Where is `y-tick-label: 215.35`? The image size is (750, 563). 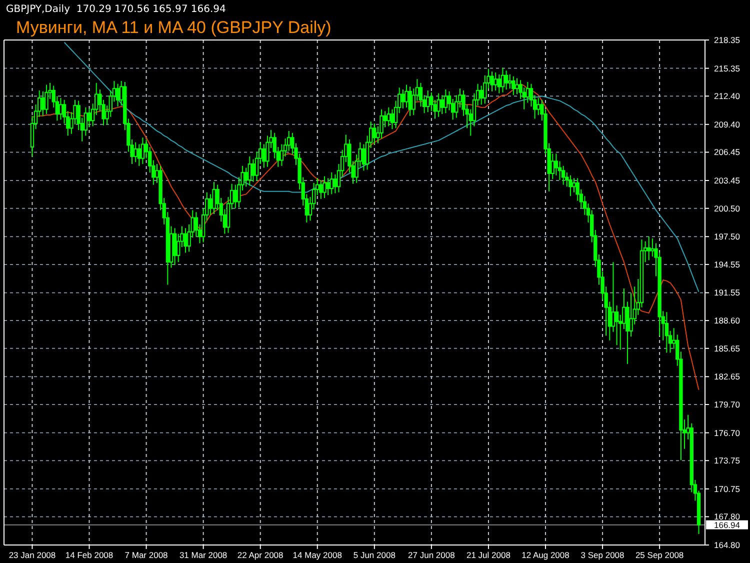 y-tick-label: 215.35 is located at coordinates (727, 68).